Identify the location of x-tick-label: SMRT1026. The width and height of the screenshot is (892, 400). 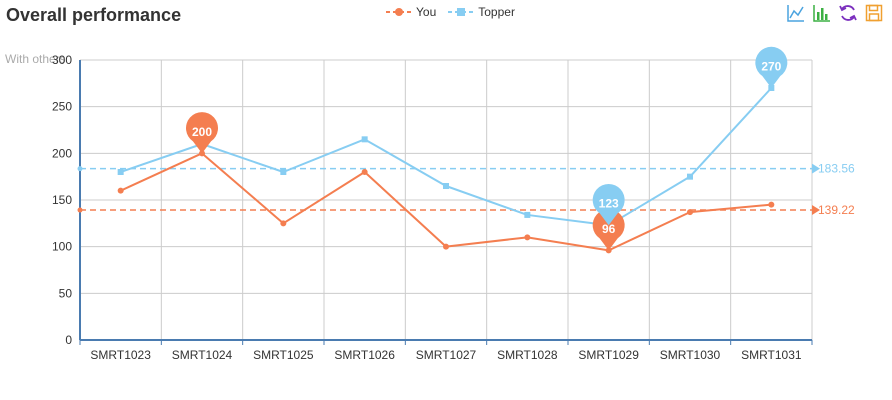
(364, 355).